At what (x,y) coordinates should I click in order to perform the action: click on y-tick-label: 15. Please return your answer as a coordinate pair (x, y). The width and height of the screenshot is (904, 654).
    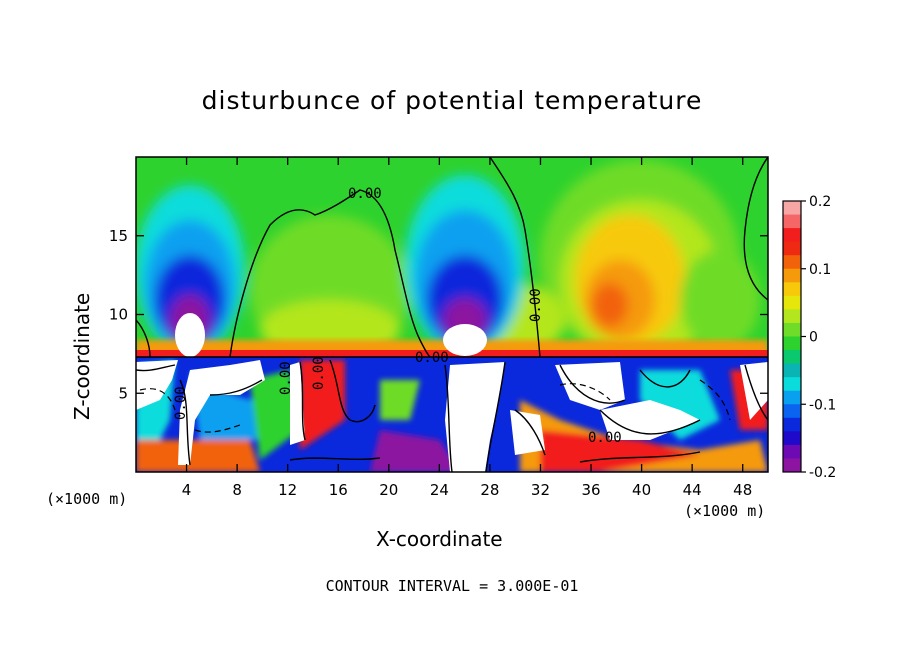
    Looking at the image, I should click on (118, 236).